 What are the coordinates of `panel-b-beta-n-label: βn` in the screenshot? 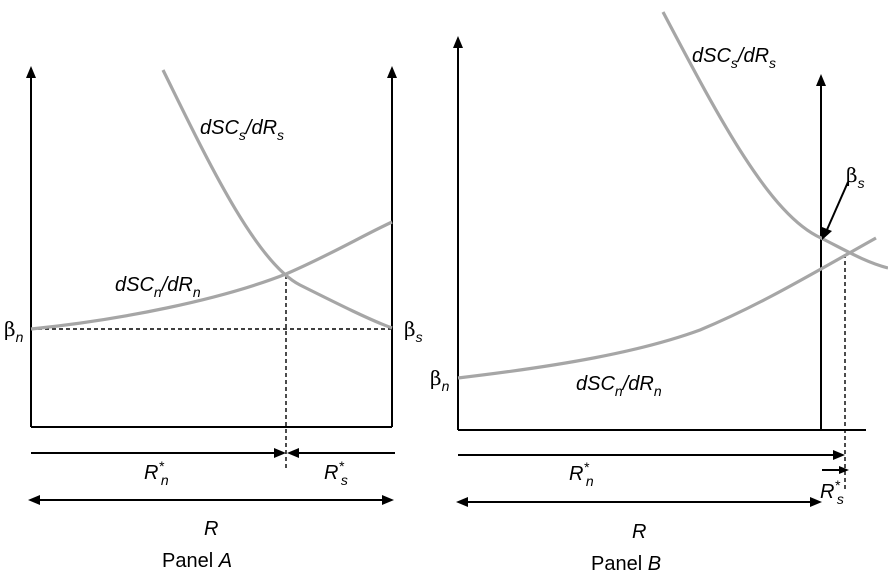 It's located at (440, 380).